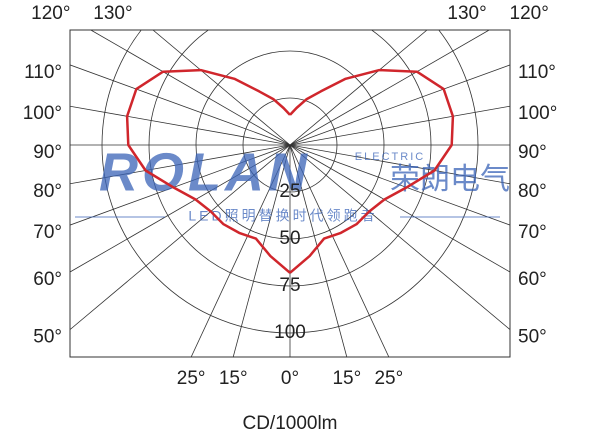 The width and height of the screenshot is (600, 444). Describe the element at coordinates (289, 423) in the screenshot. I see `x-axis-label: CD/1000lm` at that location.